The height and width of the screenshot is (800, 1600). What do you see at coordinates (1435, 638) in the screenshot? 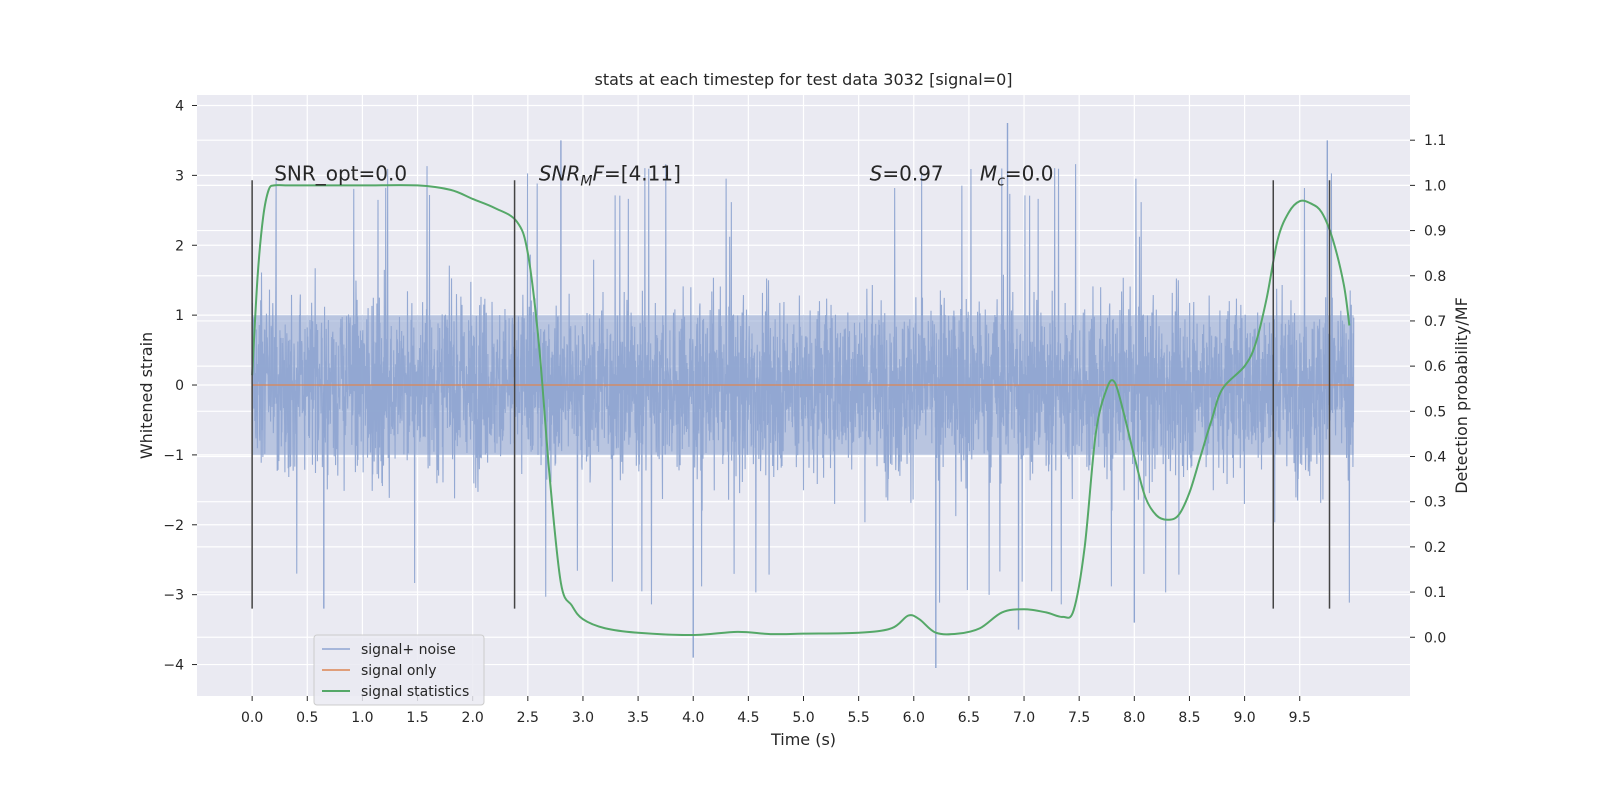
I see `y-tick-label-right: 0.0` at bounding box center [1435, 638].